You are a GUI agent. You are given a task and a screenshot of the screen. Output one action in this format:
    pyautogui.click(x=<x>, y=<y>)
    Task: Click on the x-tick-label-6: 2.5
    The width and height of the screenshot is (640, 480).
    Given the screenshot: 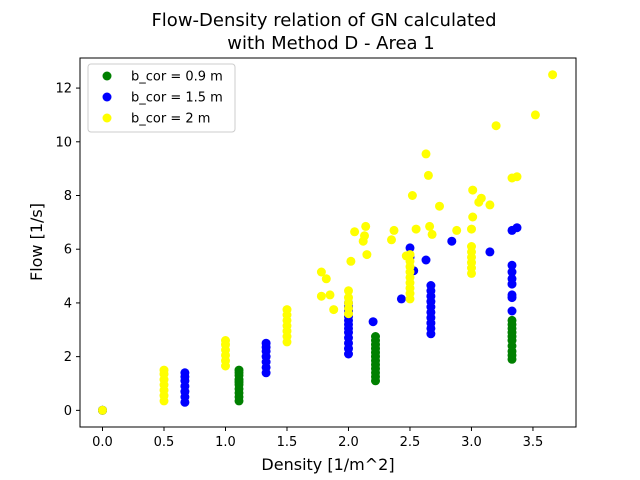 What is the action you would take?
    pyautogui.click(x=410, y=442)
    